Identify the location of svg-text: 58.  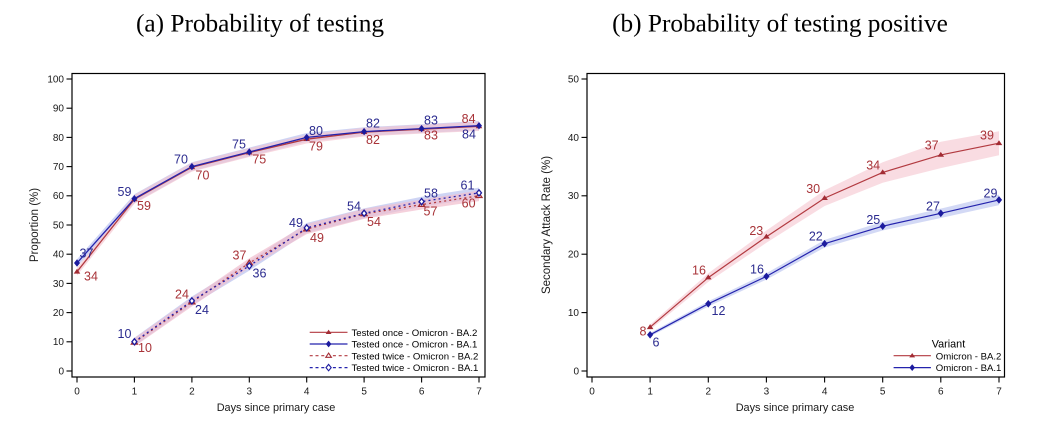
(431, 193).